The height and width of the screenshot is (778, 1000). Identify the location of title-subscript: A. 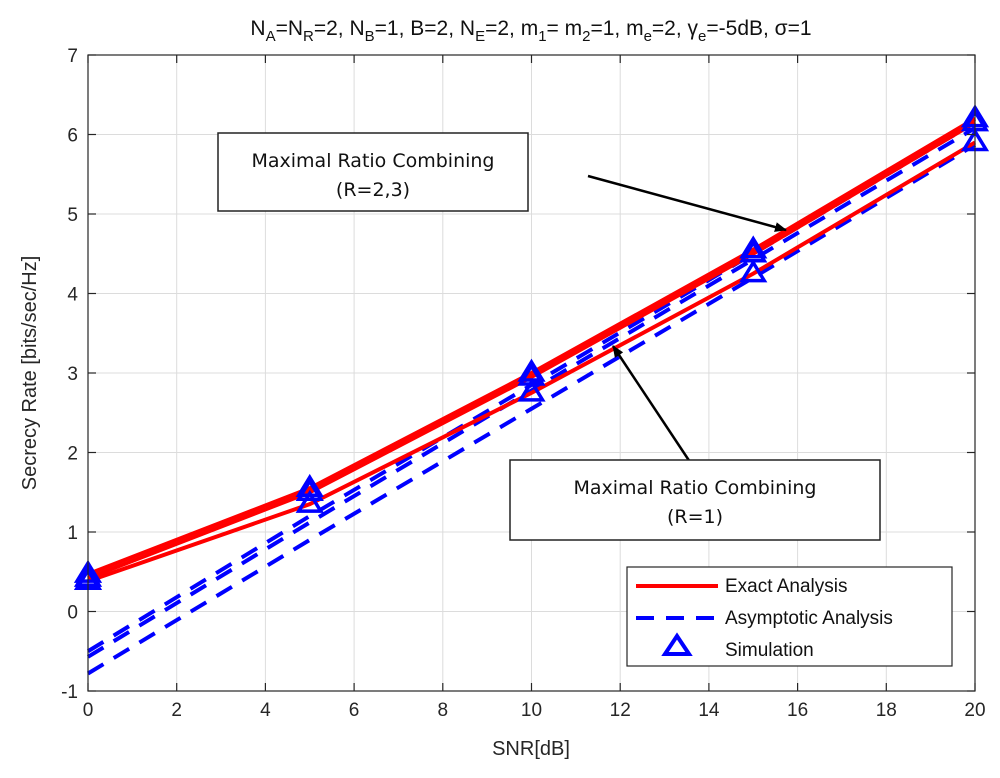
(271, 36).